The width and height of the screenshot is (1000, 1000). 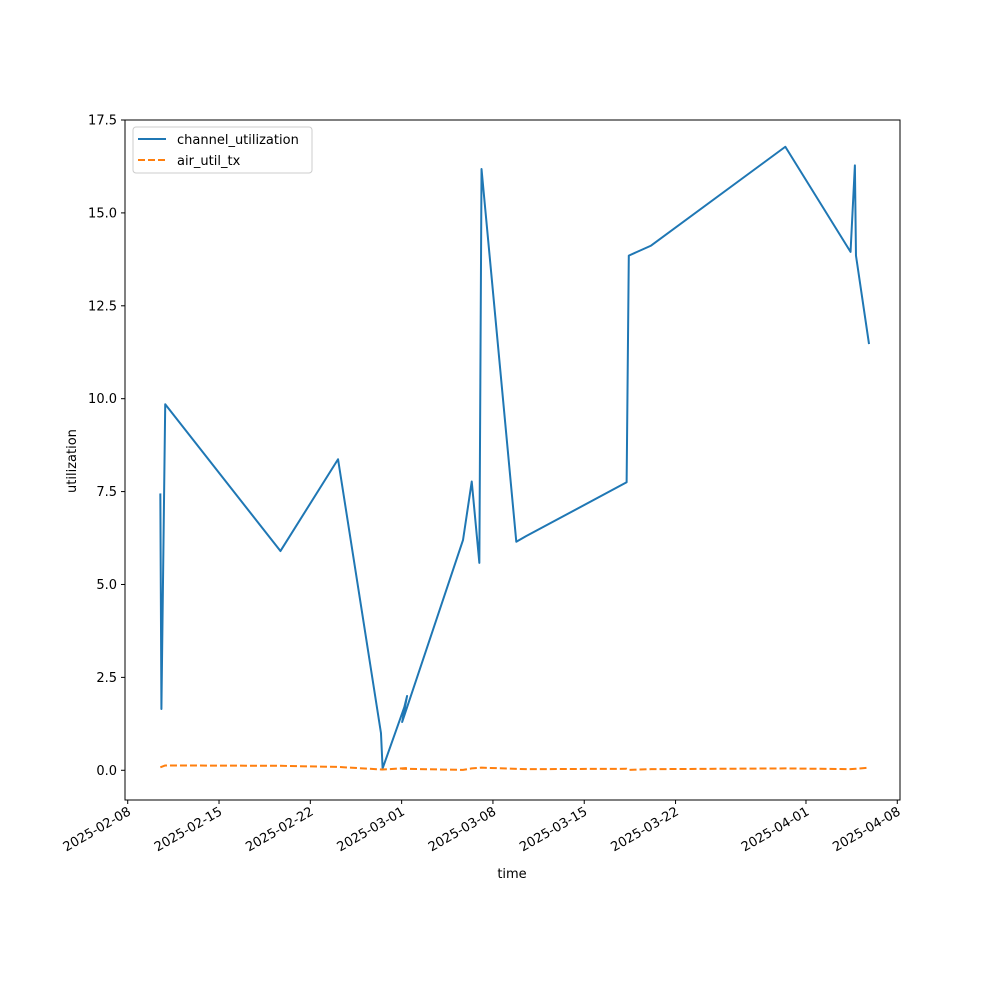 I want to click on legend: channel_utilization air_util_tx, so click(x=222, y=150).